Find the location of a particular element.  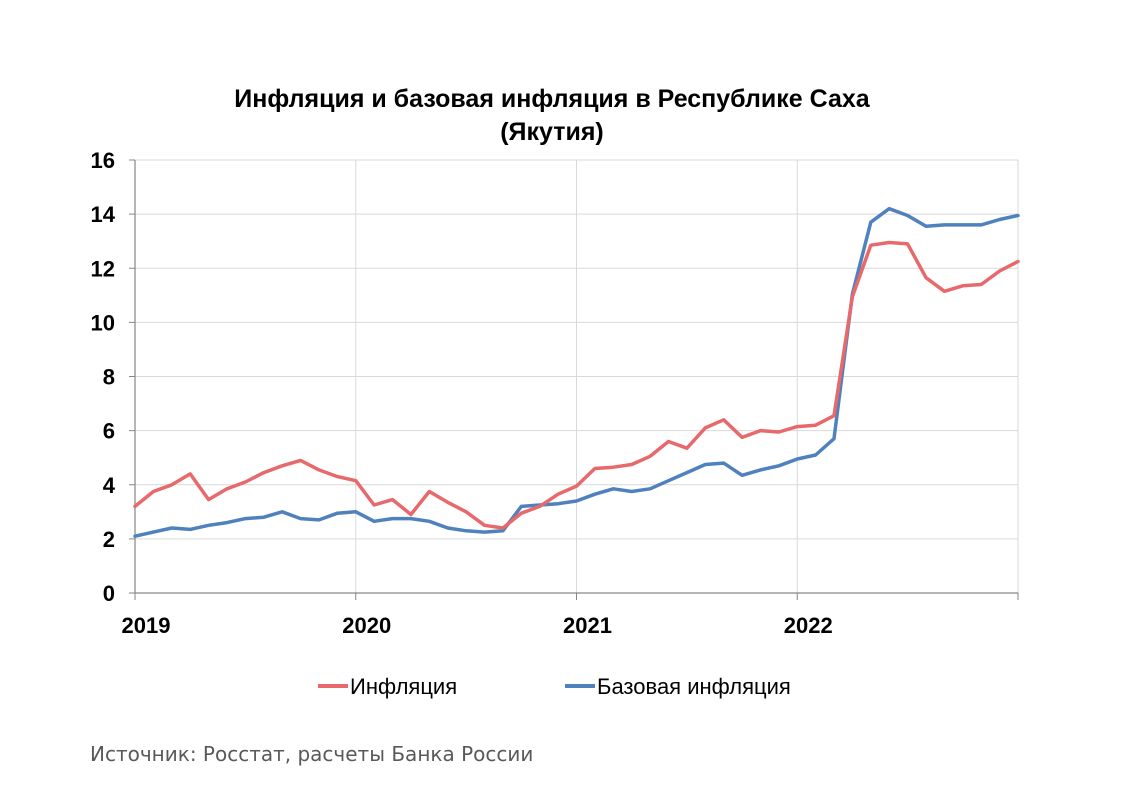

y-tick-label: 4 is located at coordinates (109, 485).